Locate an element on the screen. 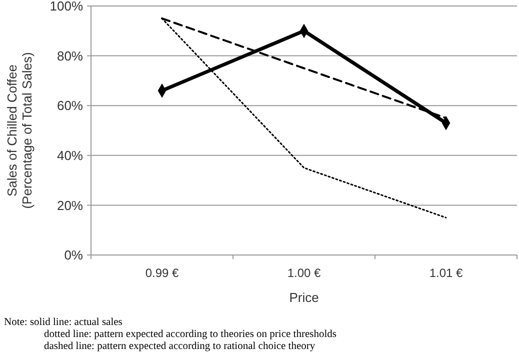 Image resolution: width=519 pixels, height=353 pixels. y-axis-title: Sales of Chilled Coffee (Percentage of Total Sales) is located at coordinates (19, 130).